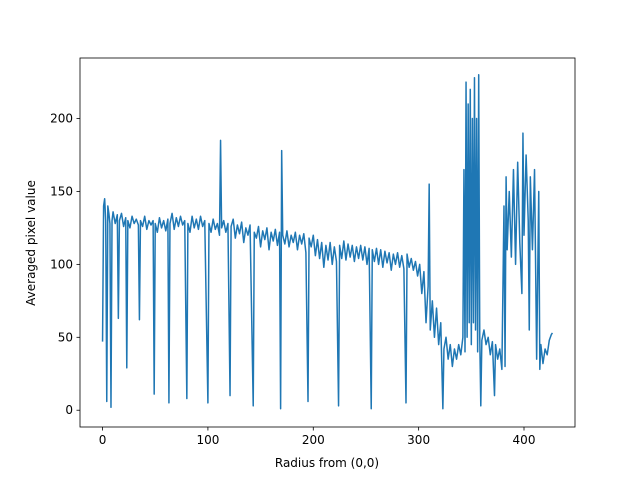 This screenshot has width=640, height=484. Describe the element at coordinates (103, 440) in the screenshot. I see `x-tick-label: 0` at that location.